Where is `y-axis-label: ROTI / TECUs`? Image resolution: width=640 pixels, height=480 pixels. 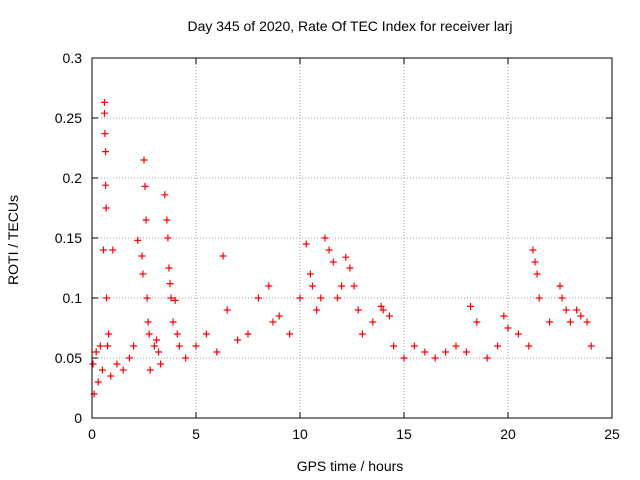
y-axis-label: ROTI / TECUs is located at coordinates (13, 240).